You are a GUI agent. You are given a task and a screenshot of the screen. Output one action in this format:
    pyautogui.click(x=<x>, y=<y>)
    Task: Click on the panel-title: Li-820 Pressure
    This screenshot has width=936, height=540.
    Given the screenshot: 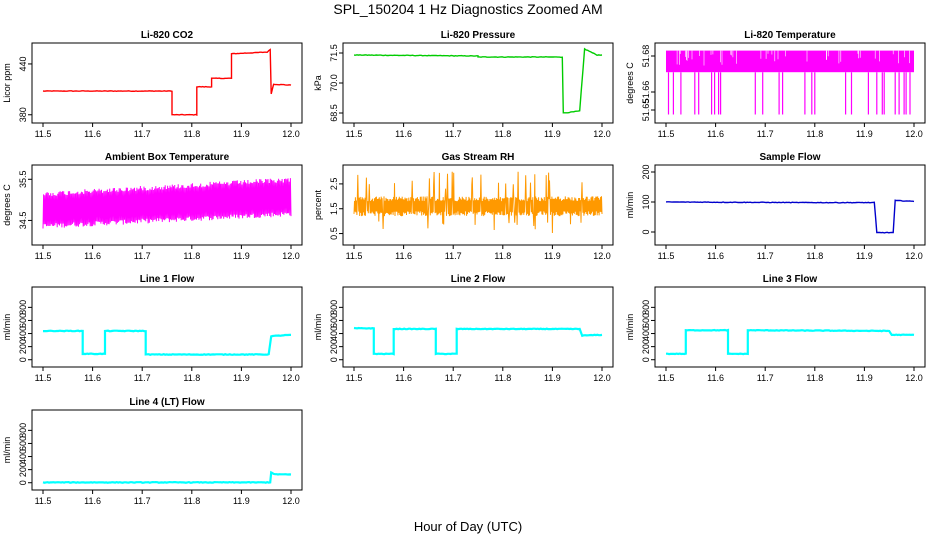 What is the action you would take?
    pyautogui.click(x=478, y=35)
    